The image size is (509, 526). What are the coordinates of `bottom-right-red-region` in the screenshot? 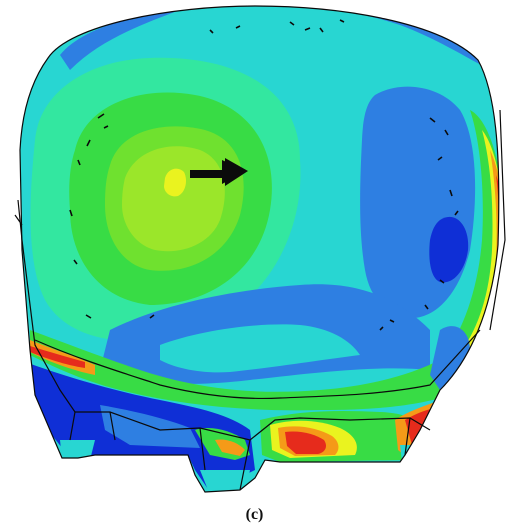 It's located at (305, 442).